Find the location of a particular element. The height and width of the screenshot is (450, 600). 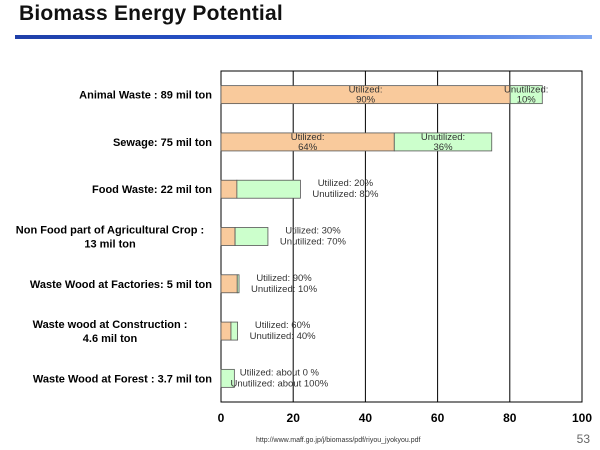

category-label: Sewage: 75 mil ton is located at coordinates (162, 143).